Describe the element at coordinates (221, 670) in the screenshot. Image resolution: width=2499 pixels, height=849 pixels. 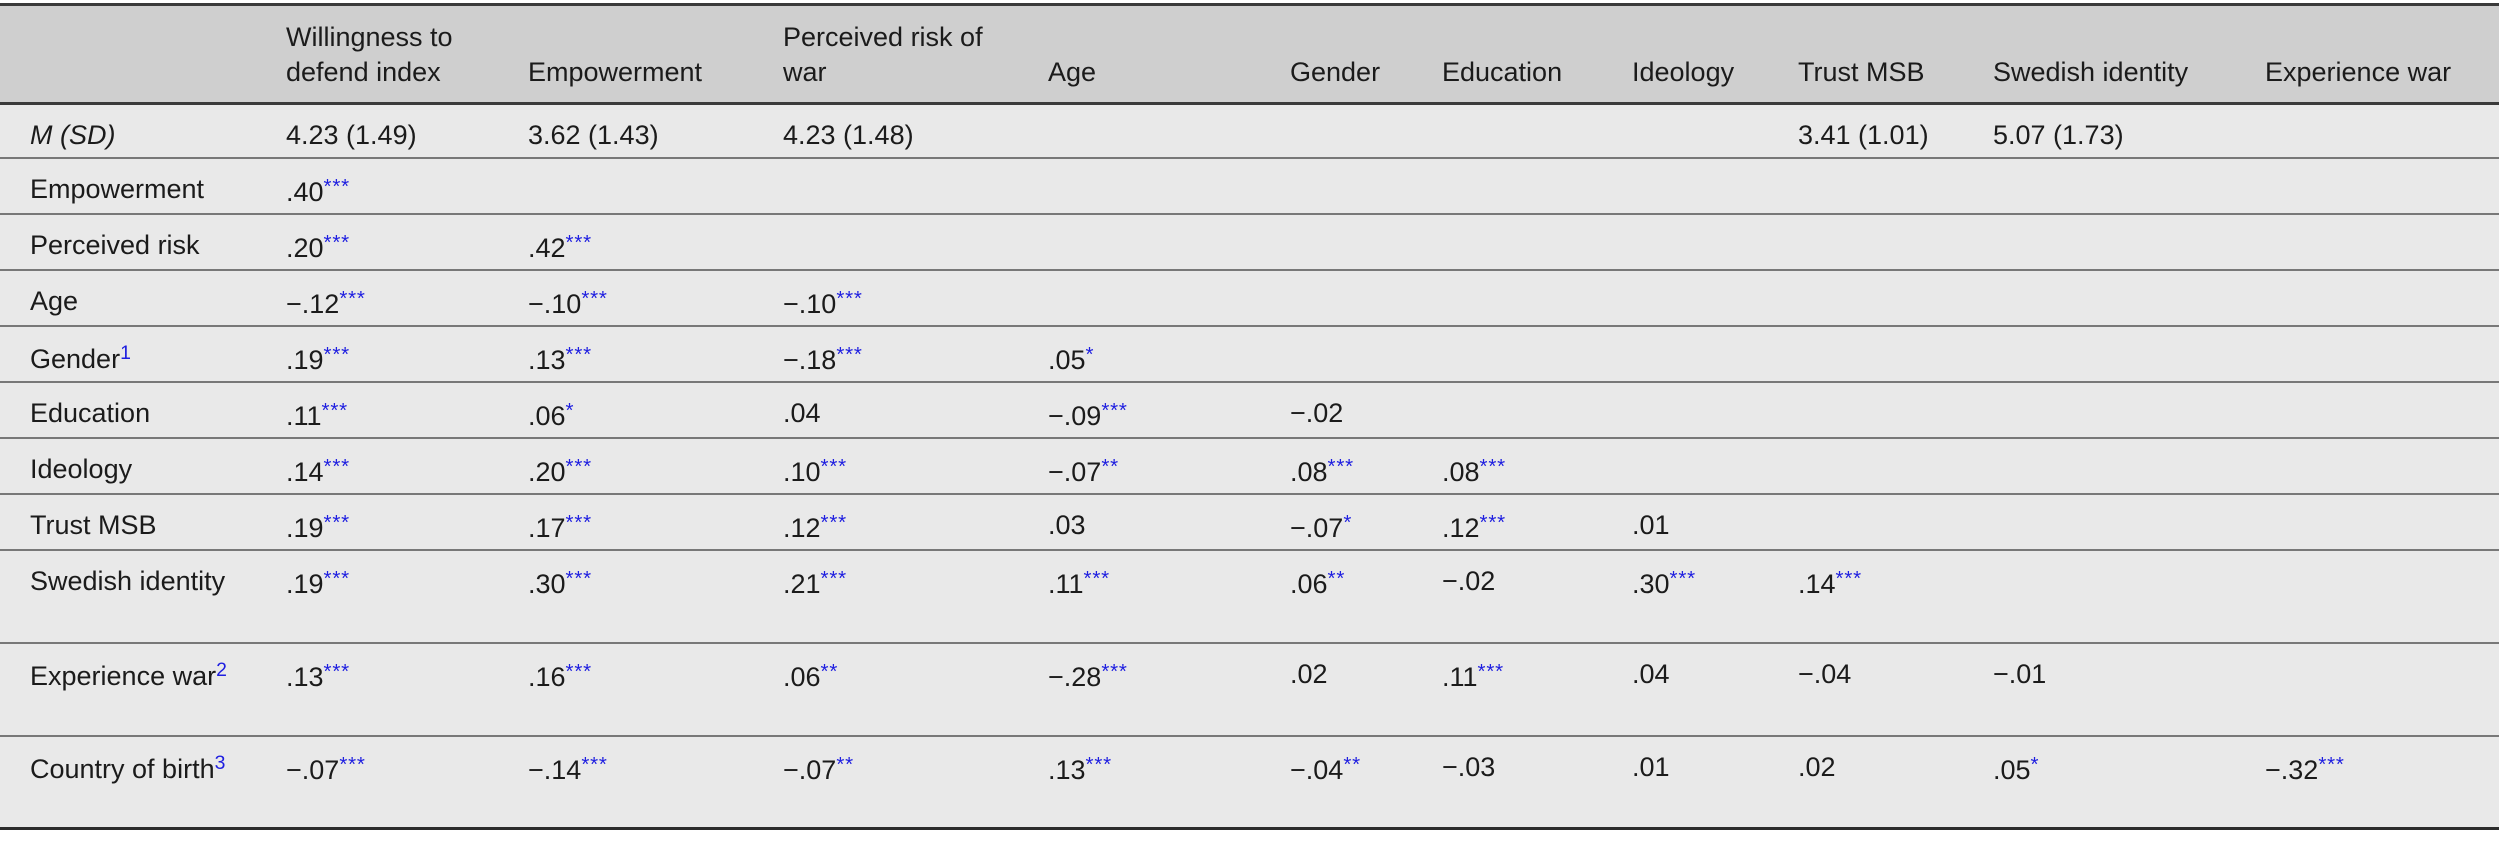
I see `footnote-marker: 2` at that location.